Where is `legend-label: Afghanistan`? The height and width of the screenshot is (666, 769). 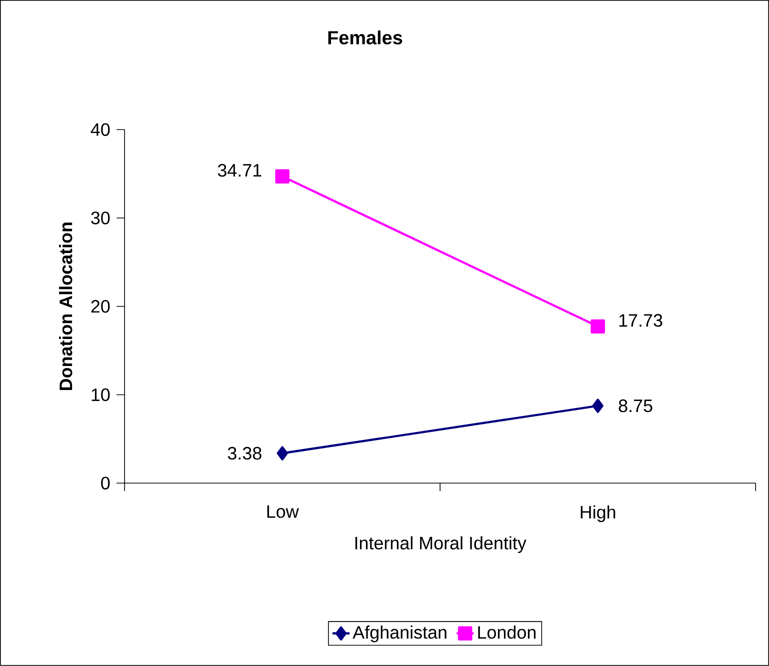
legend-label: Afghanistan is located at coordinates (399, 634).